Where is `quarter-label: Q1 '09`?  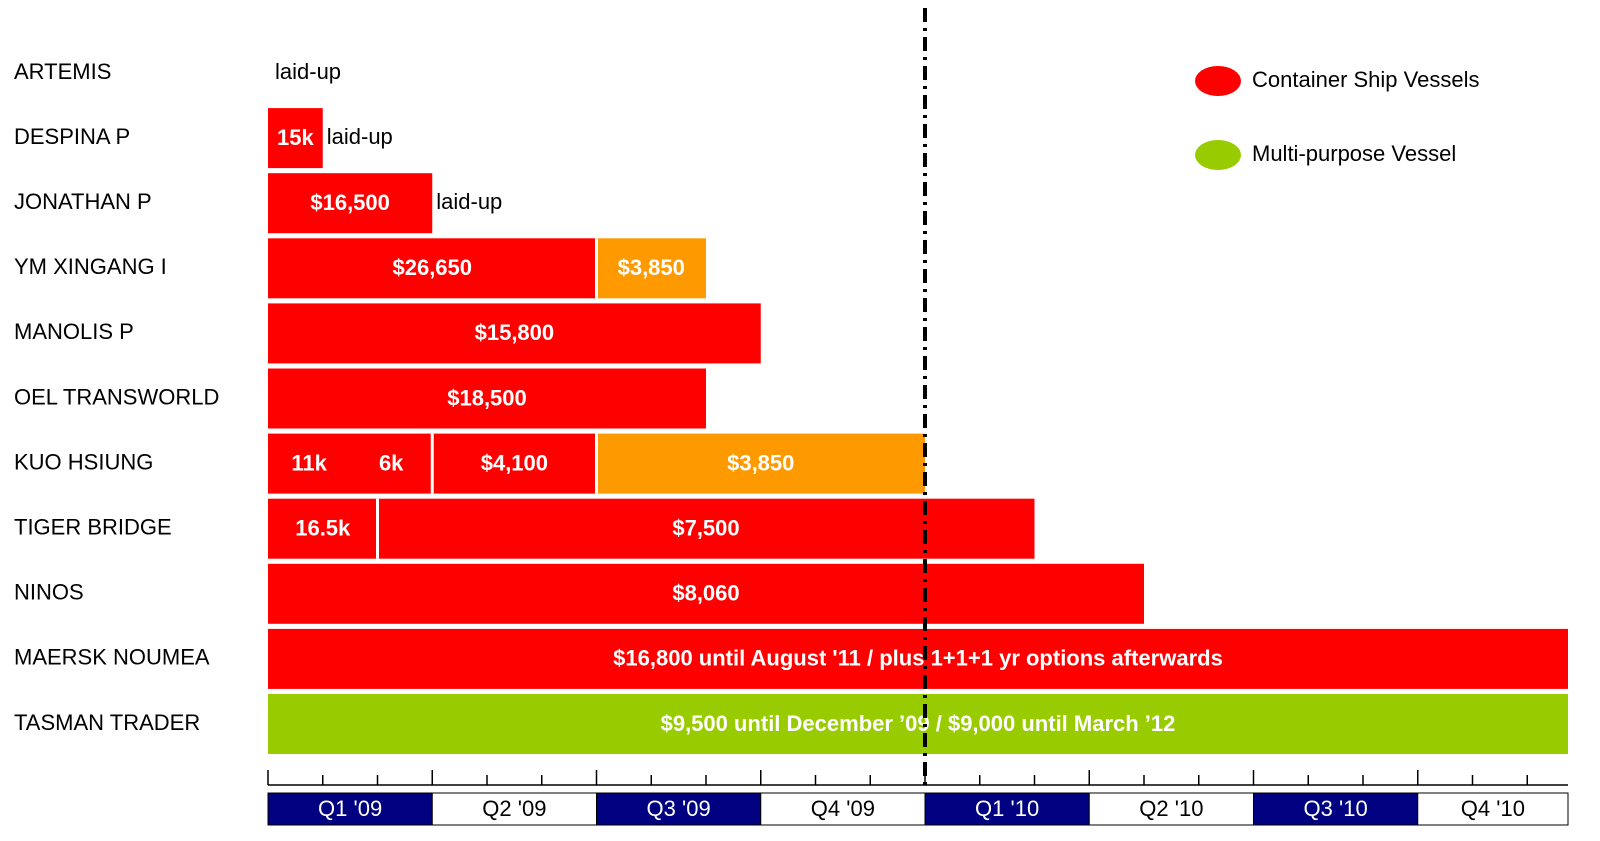 quarter-label: Q1 '09 is located at coordinates (350, 808).